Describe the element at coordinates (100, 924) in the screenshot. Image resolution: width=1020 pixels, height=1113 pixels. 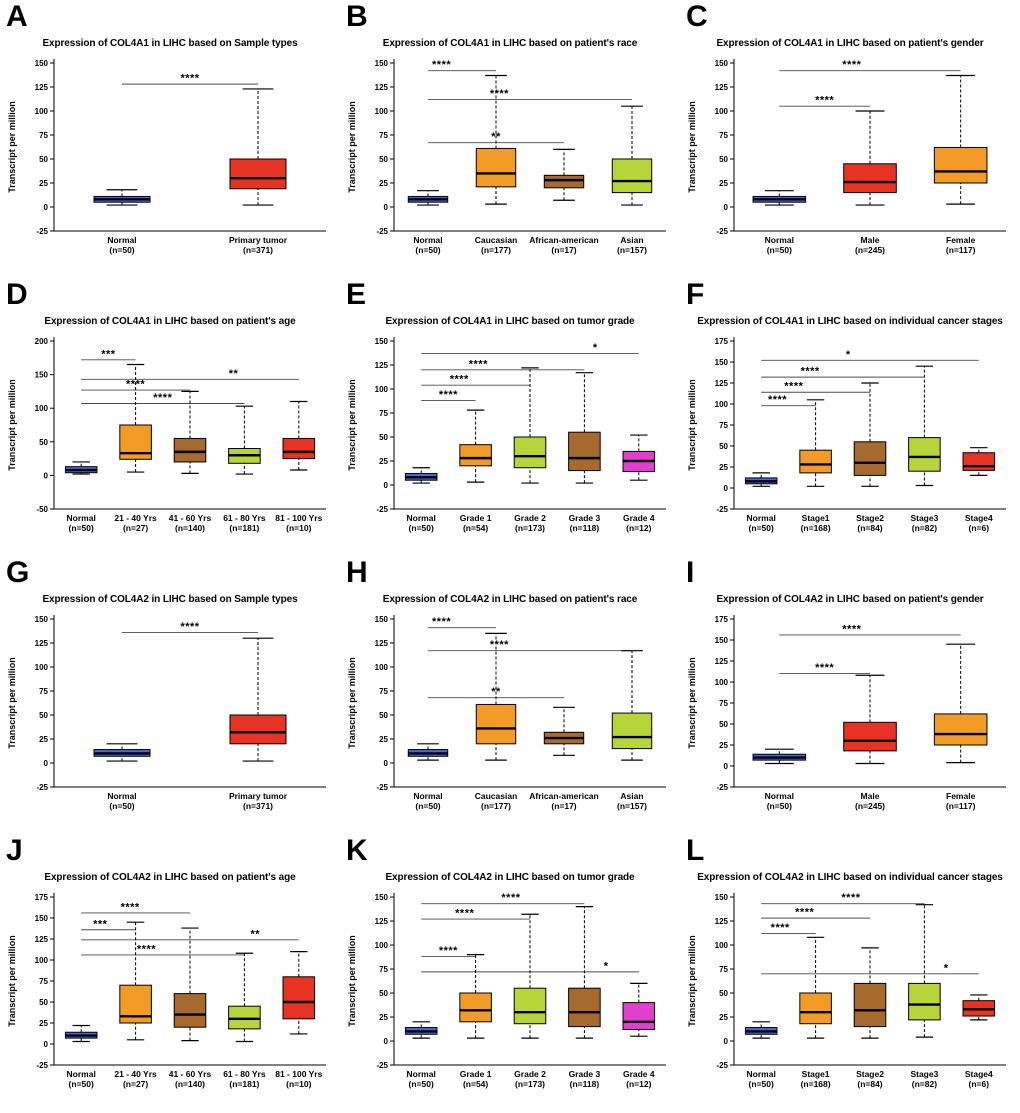
I see `significance-stars: ***` at that location.